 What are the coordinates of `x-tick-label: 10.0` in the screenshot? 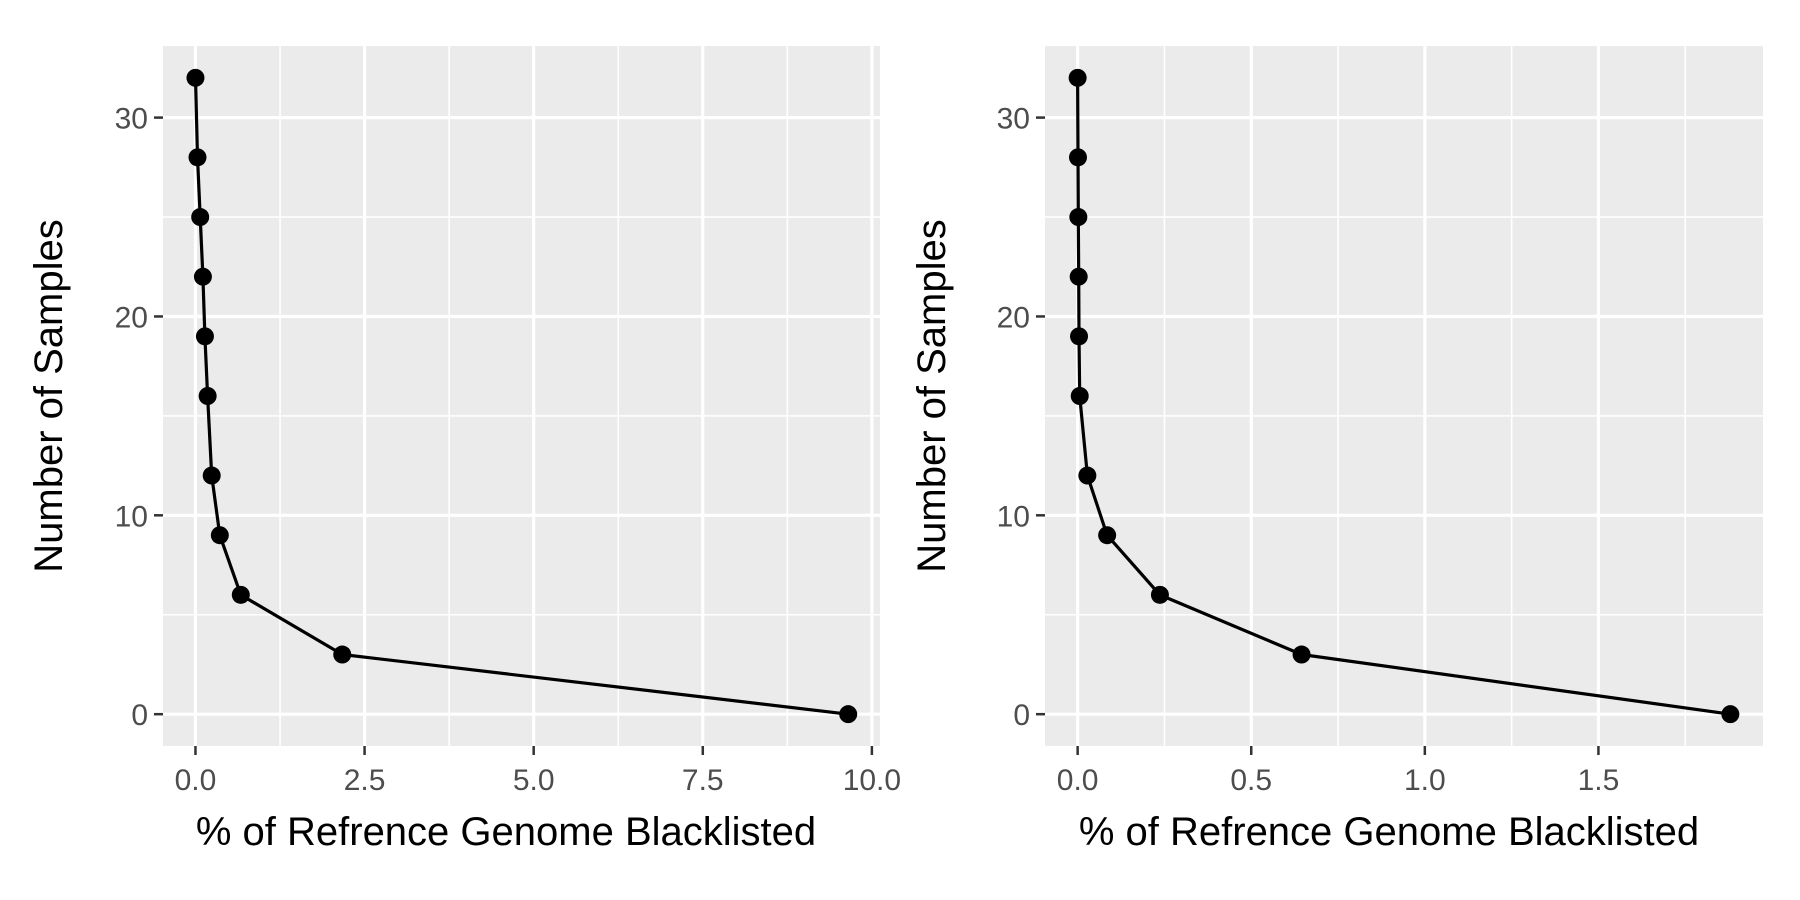 It's located at (872, 780).